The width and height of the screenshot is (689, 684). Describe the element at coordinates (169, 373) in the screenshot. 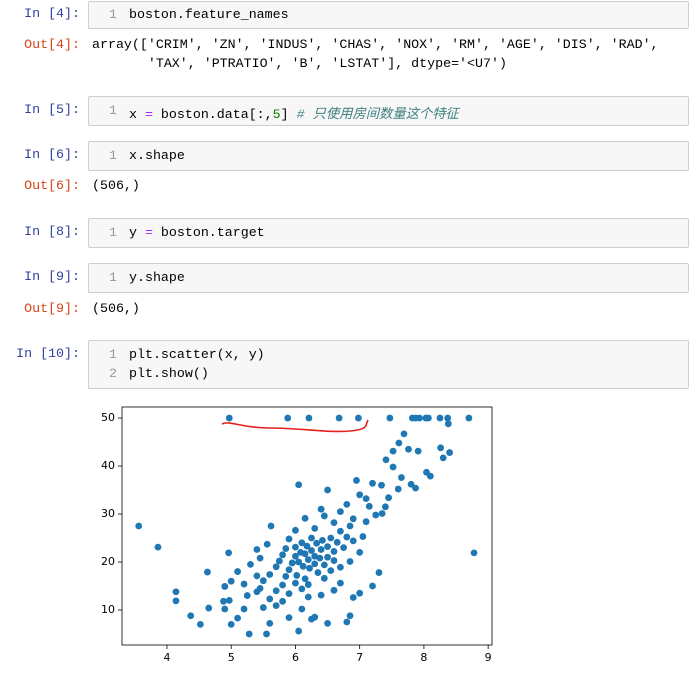

I see `code: plt.show()` at that location.